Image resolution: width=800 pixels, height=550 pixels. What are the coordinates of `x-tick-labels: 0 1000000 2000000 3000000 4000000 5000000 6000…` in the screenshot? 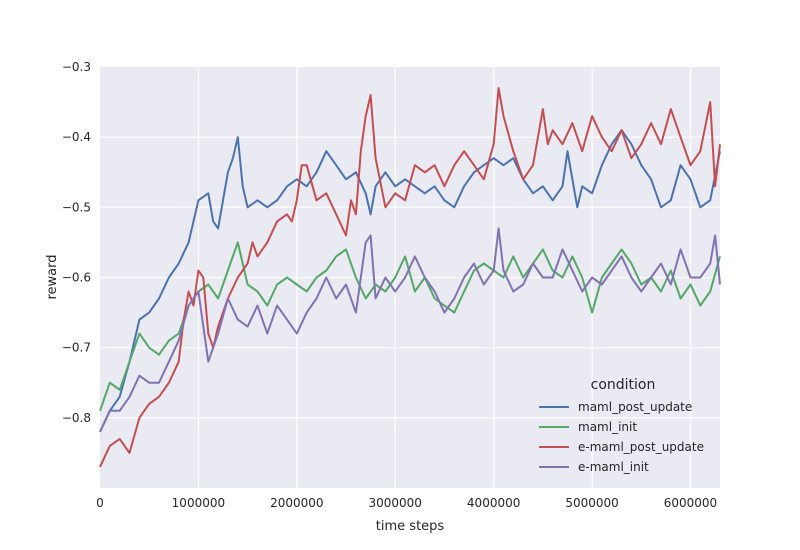 It's located at (406, 503).